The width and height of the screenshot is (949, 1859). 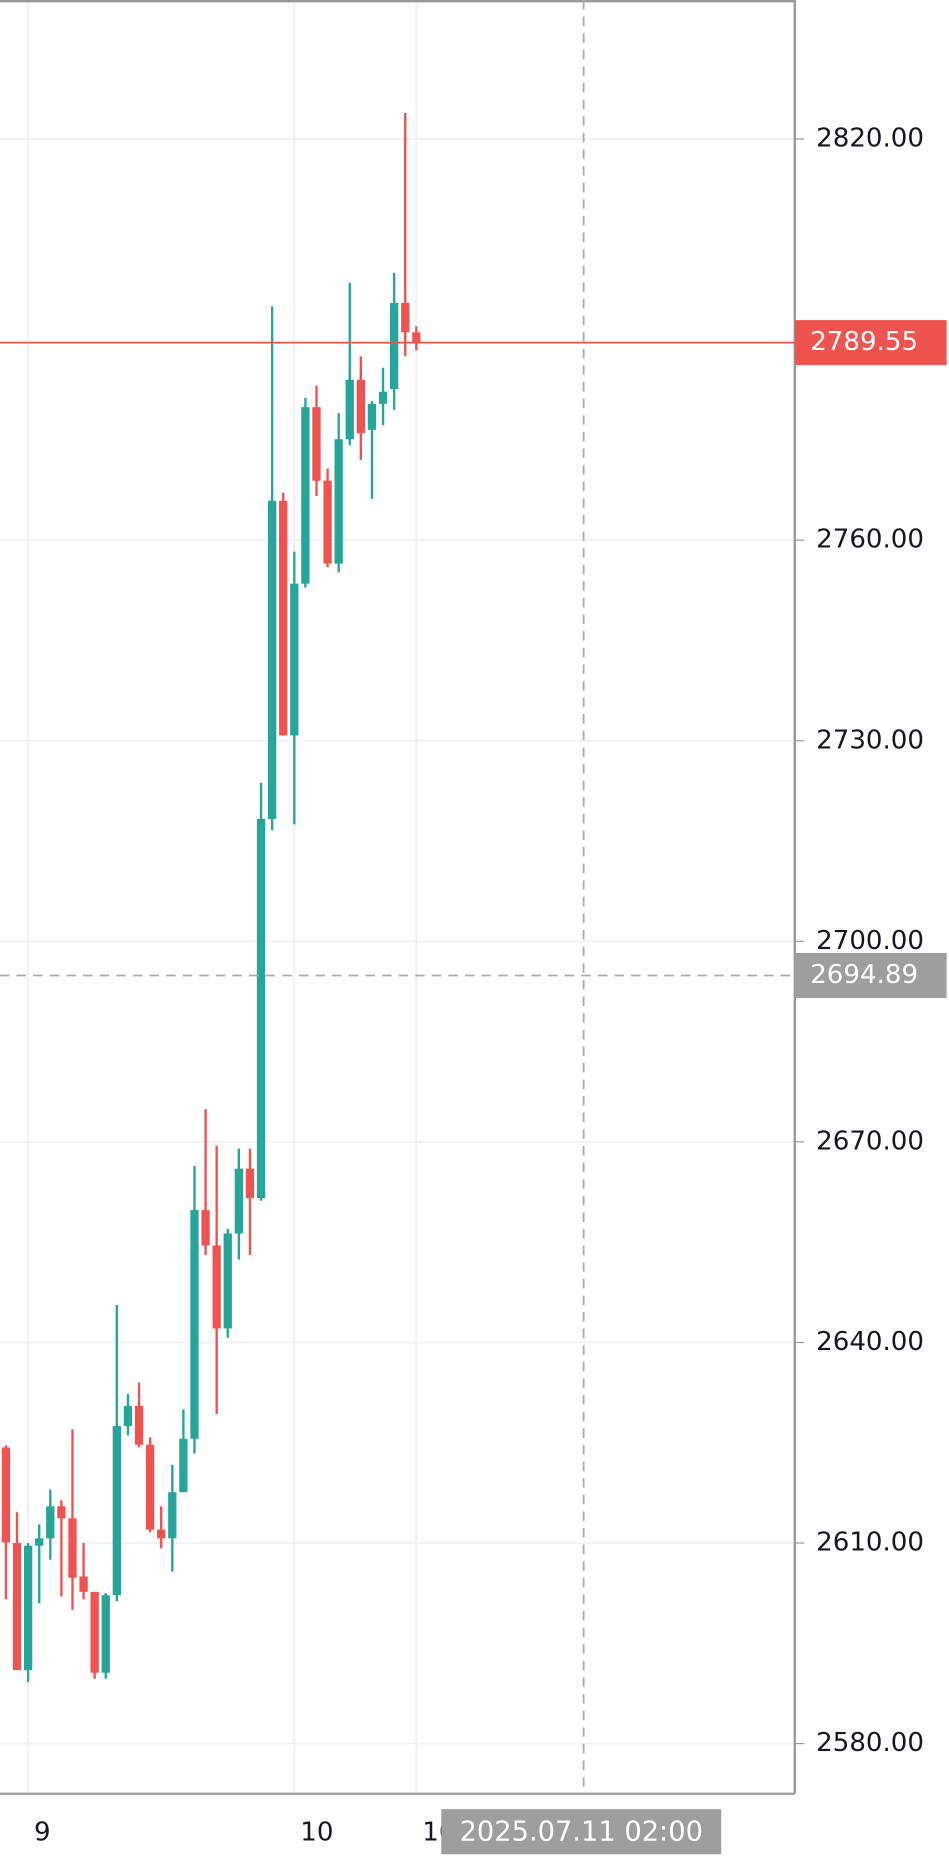 I want to click on y-tick-label: 2820.00, so click(x=870, y=139).